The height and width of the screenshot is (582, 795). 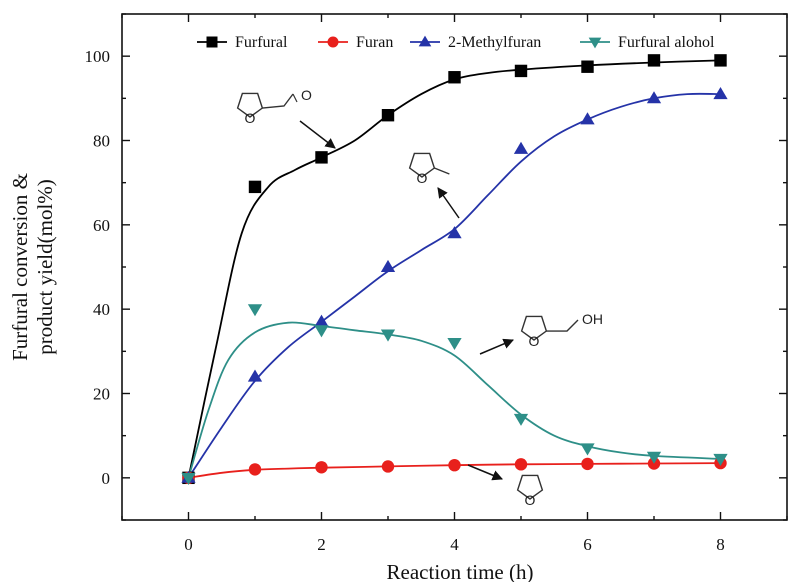 I want to click on x-tick-label: 8, so click(x=720, y=544).